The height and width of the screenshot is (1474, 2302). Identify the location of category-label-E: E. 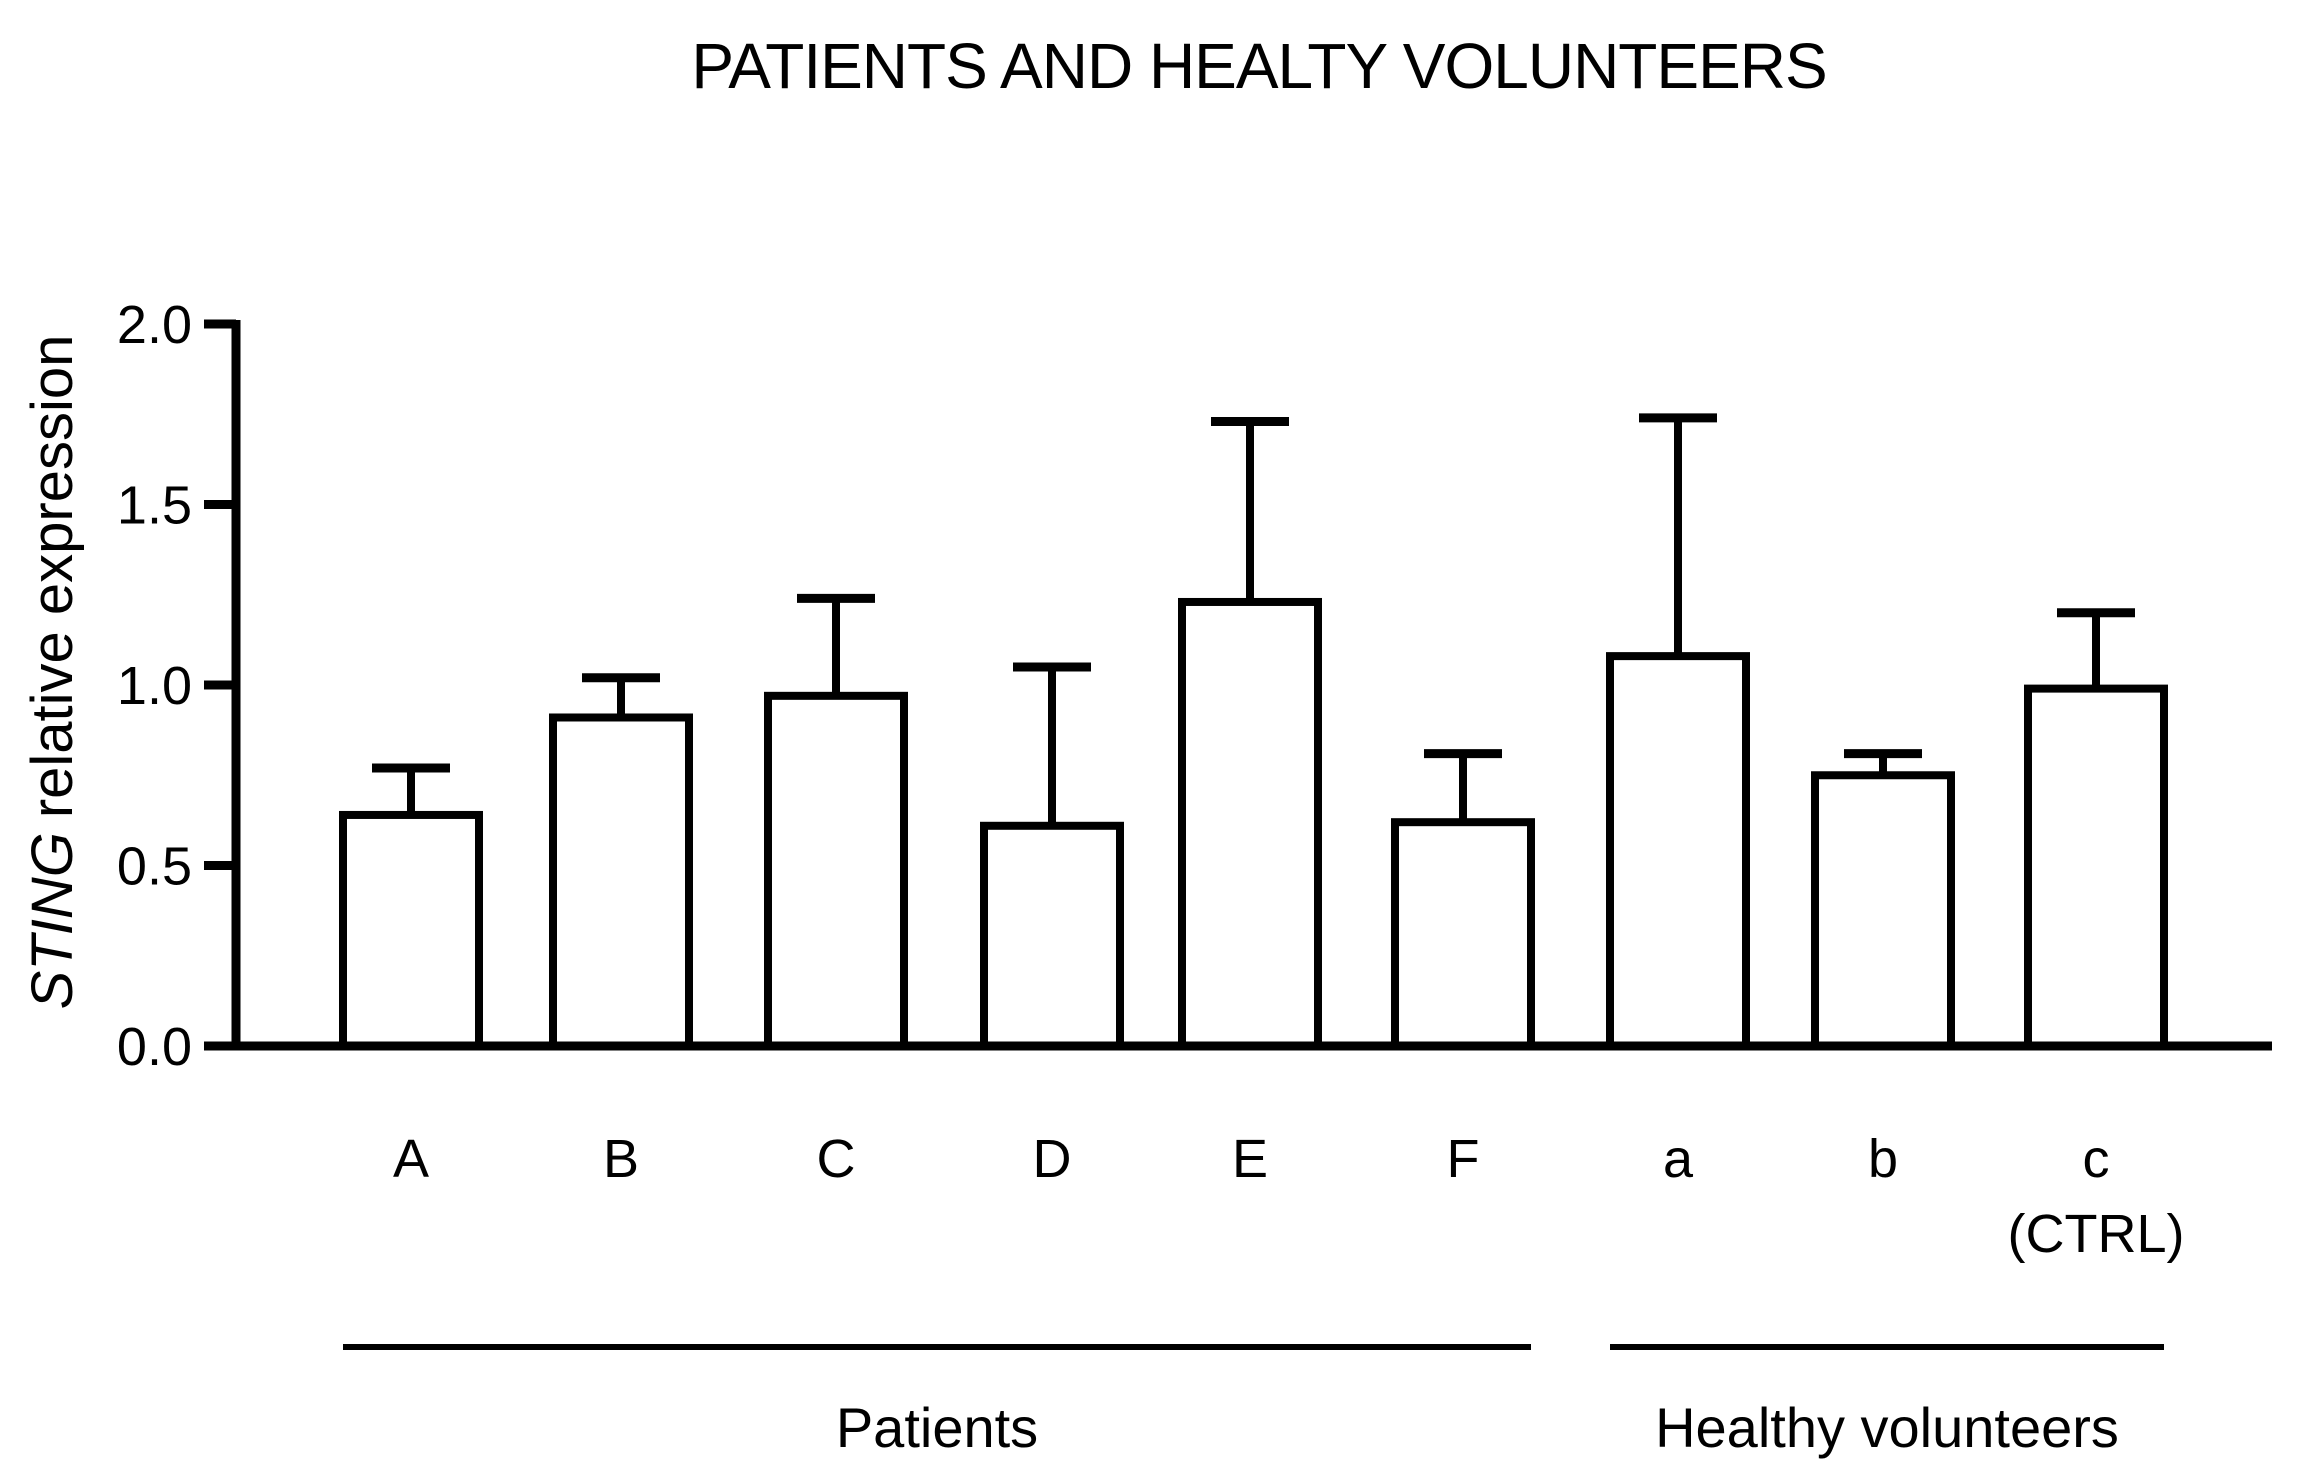
(1250, 1159).